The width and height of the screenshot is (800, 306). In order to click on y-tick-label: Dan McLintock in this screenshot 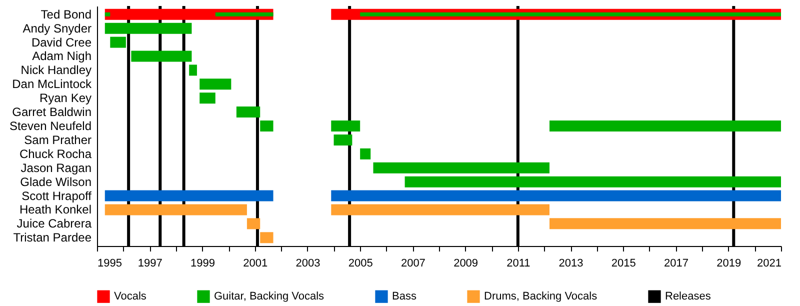, I will do `click(52, 84)`.